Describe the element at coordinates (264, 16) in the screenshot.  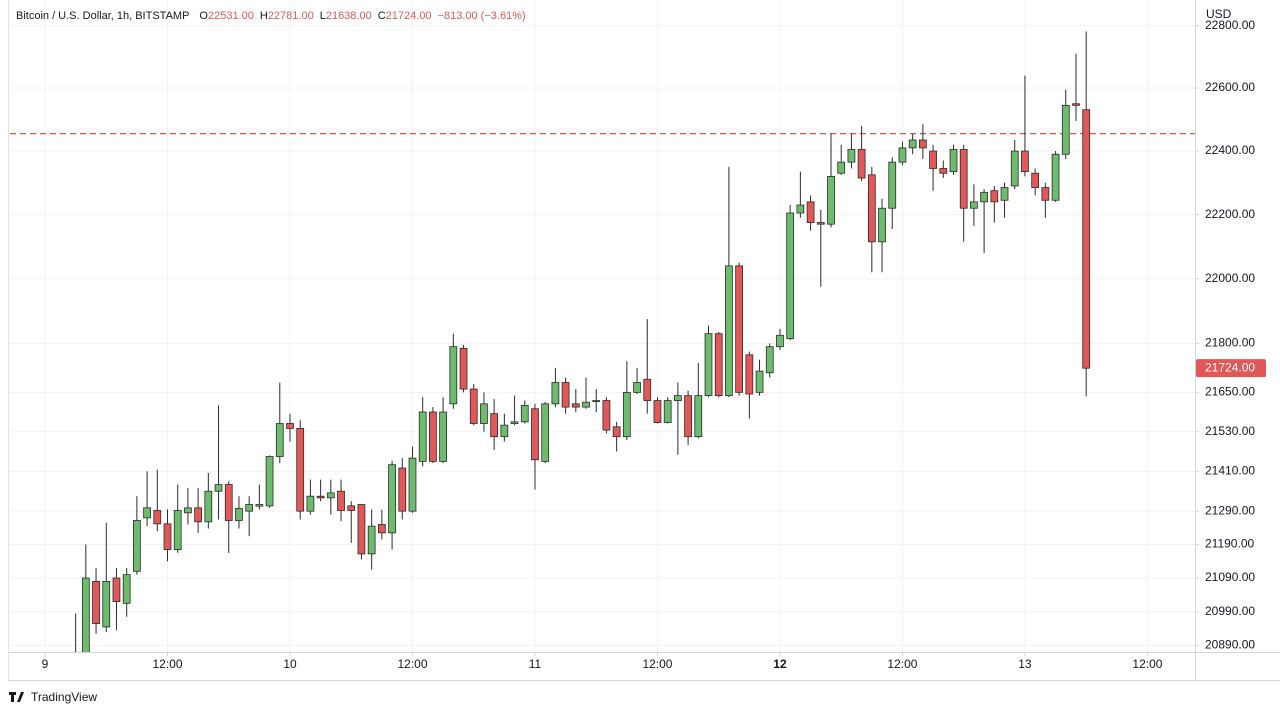
I see `legend-key: H` at that location.